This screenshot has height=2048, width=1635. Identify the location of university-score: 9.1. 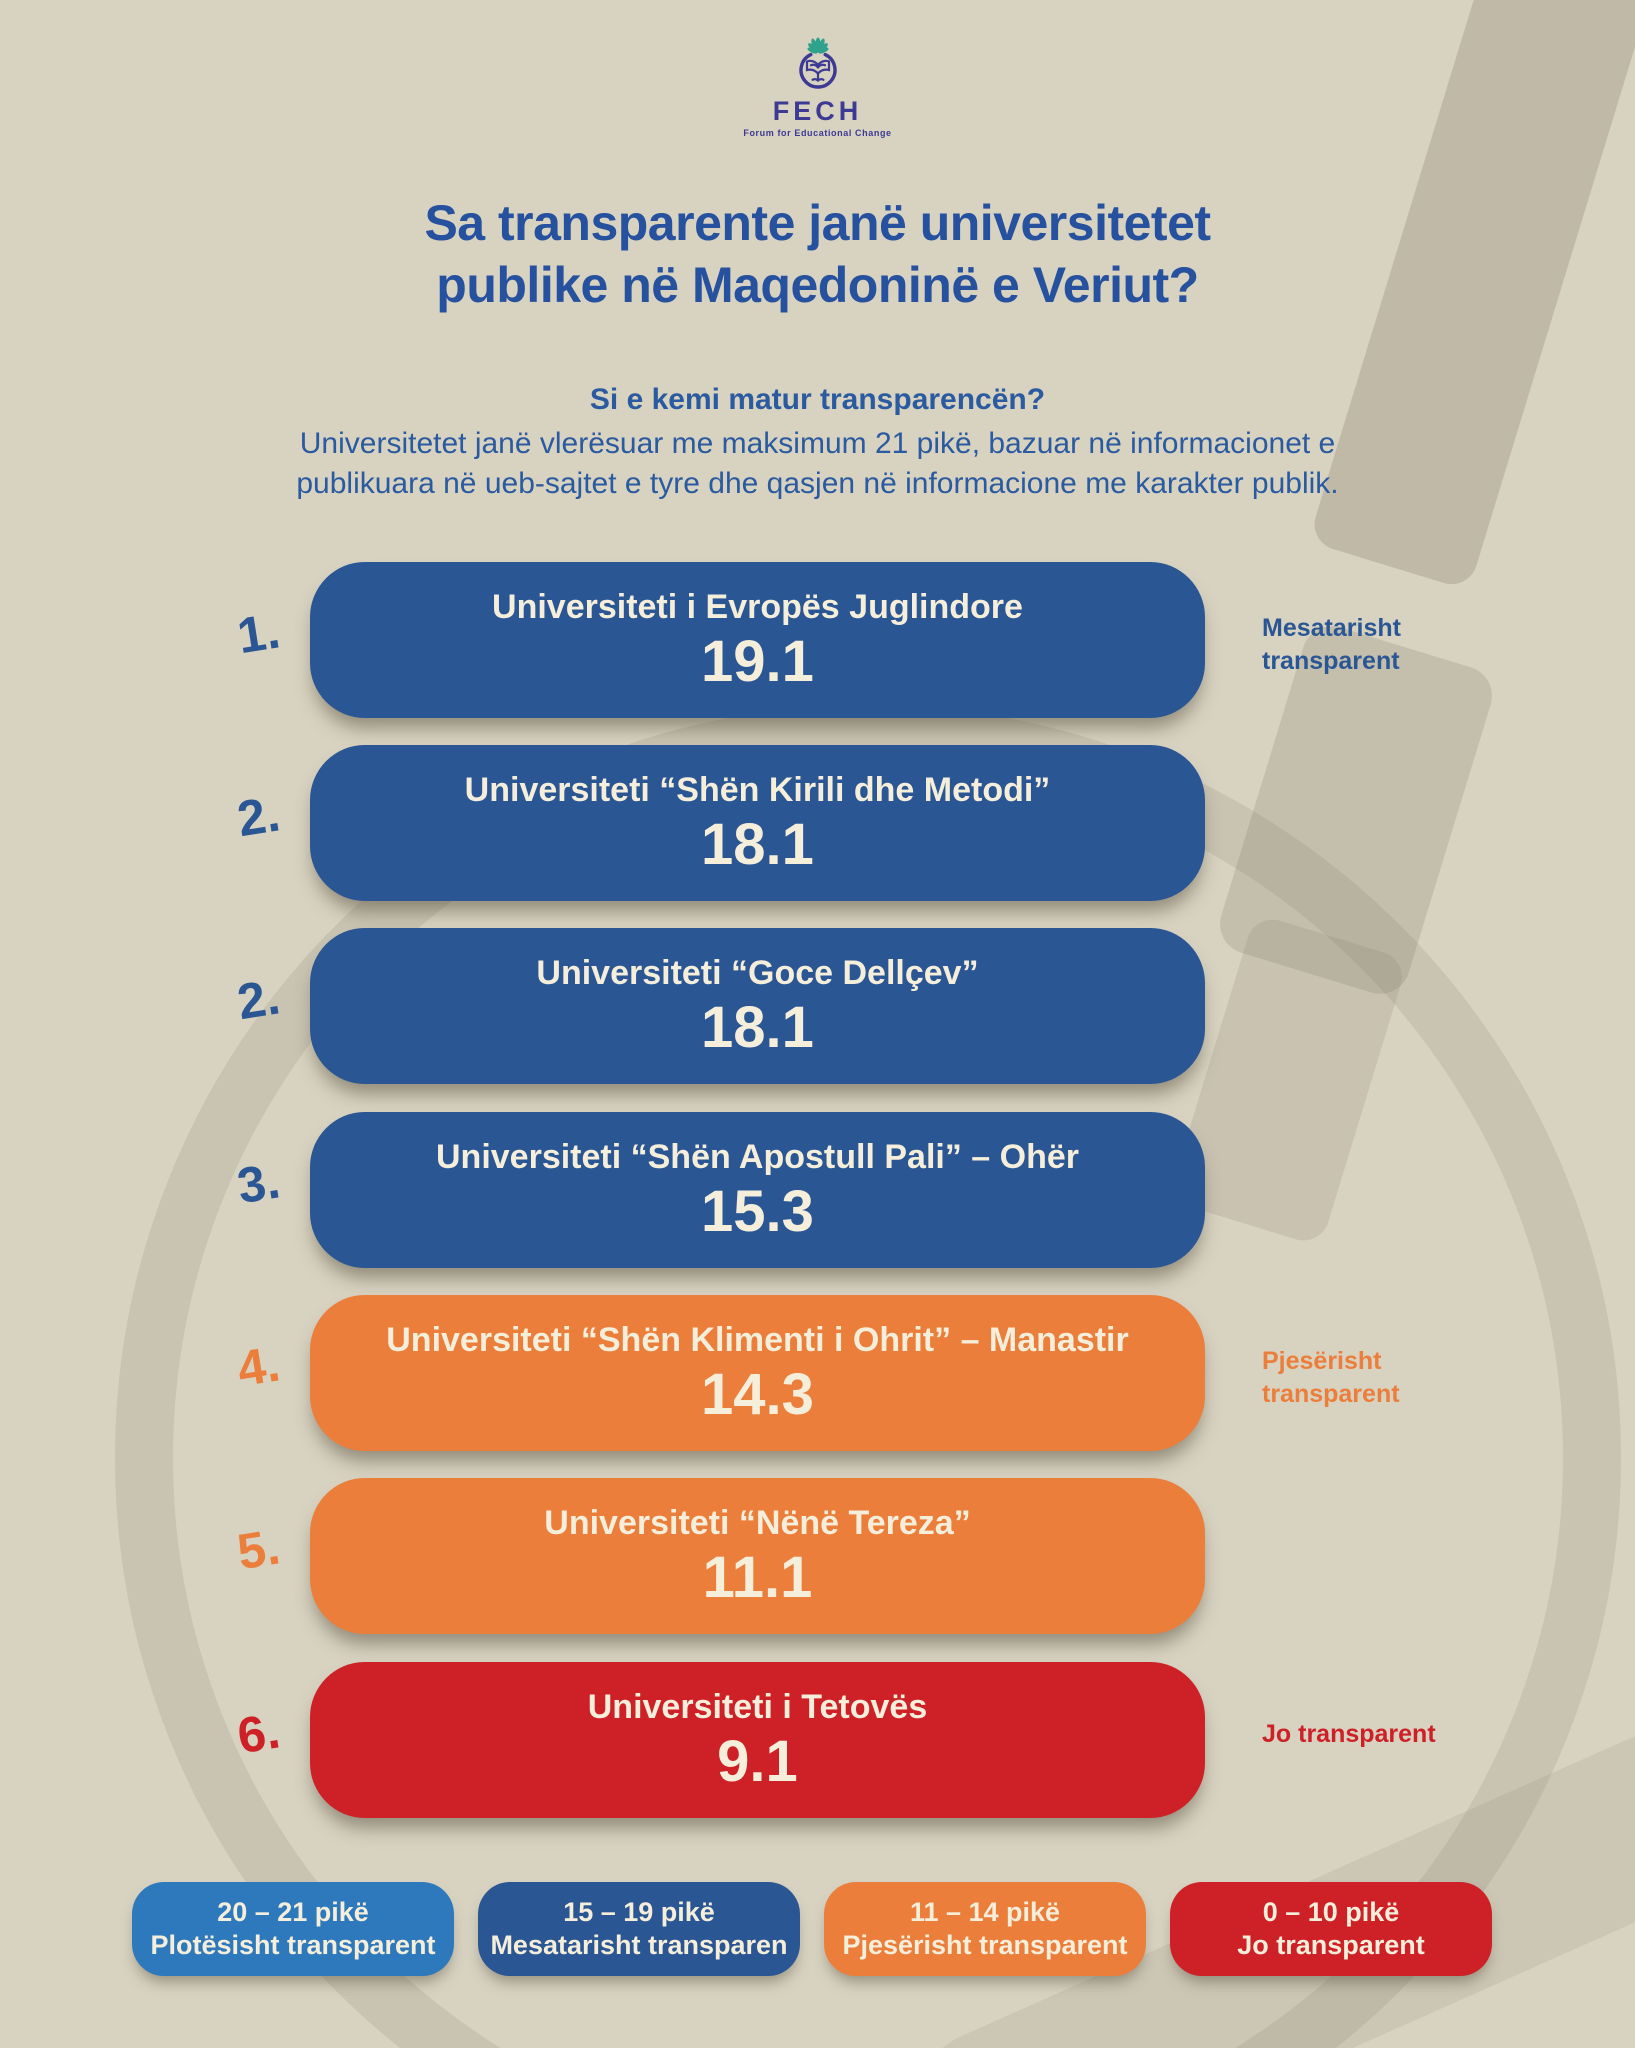
(757, 1761).